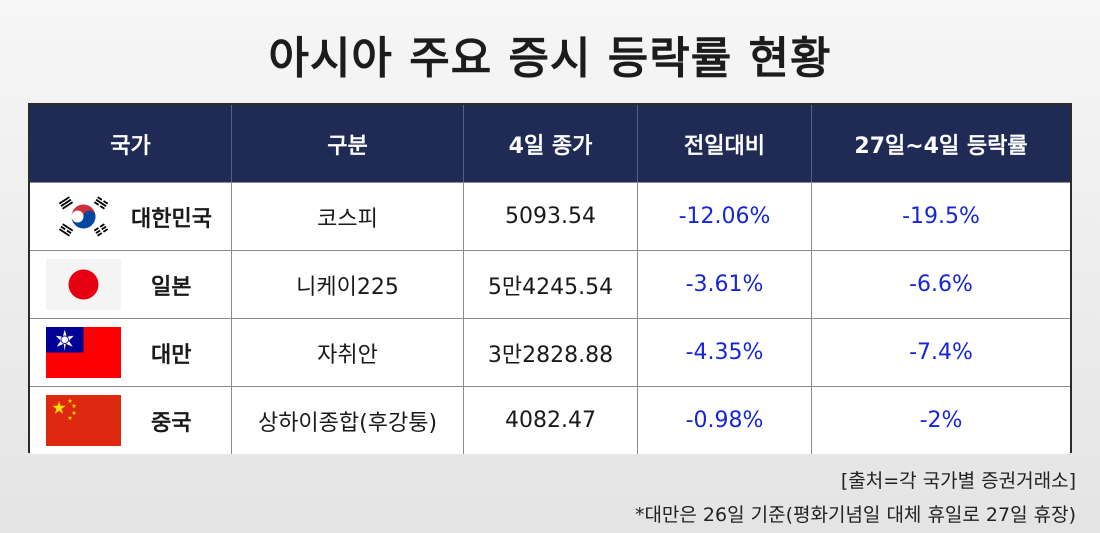  Describe the element at coordinates (725, 352) in the screenshot. I see `day-change-value: -4.35%` at that location.